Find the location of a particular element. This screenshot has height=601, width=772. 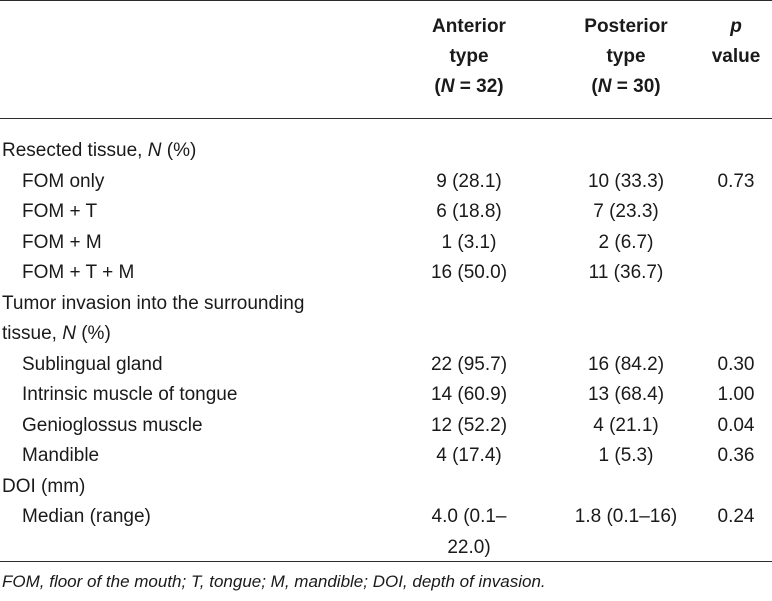

table-row: Mandible 4 (17.4) 1 (5.3) 0.36 is located at coordinates (386, 456).